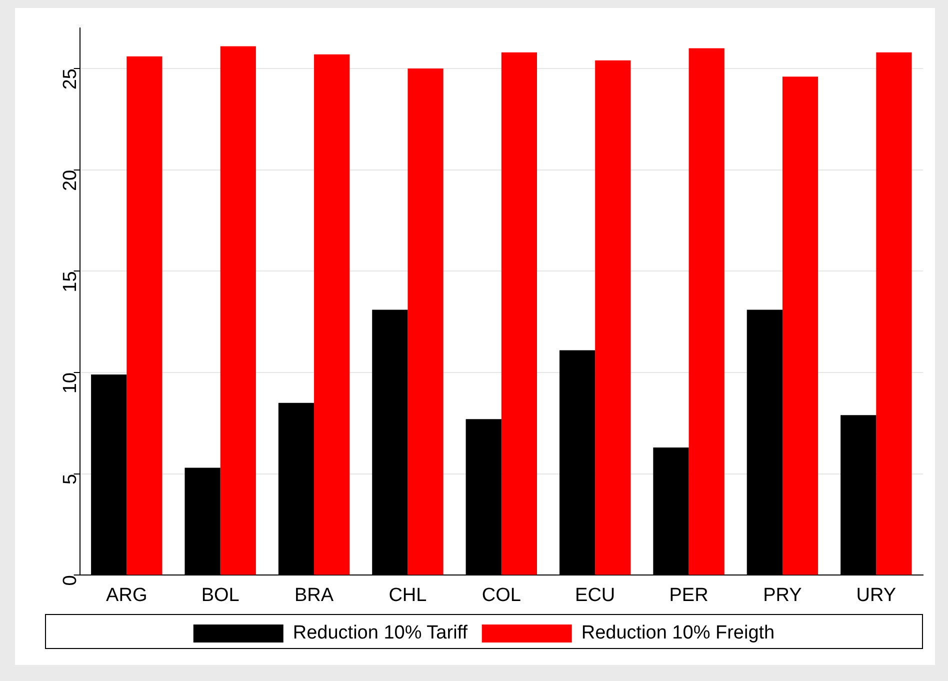 Image resolution: width=948 pixels, height=681 pixels. I want to click on x-tick-label: BOL, so click(220, 595).